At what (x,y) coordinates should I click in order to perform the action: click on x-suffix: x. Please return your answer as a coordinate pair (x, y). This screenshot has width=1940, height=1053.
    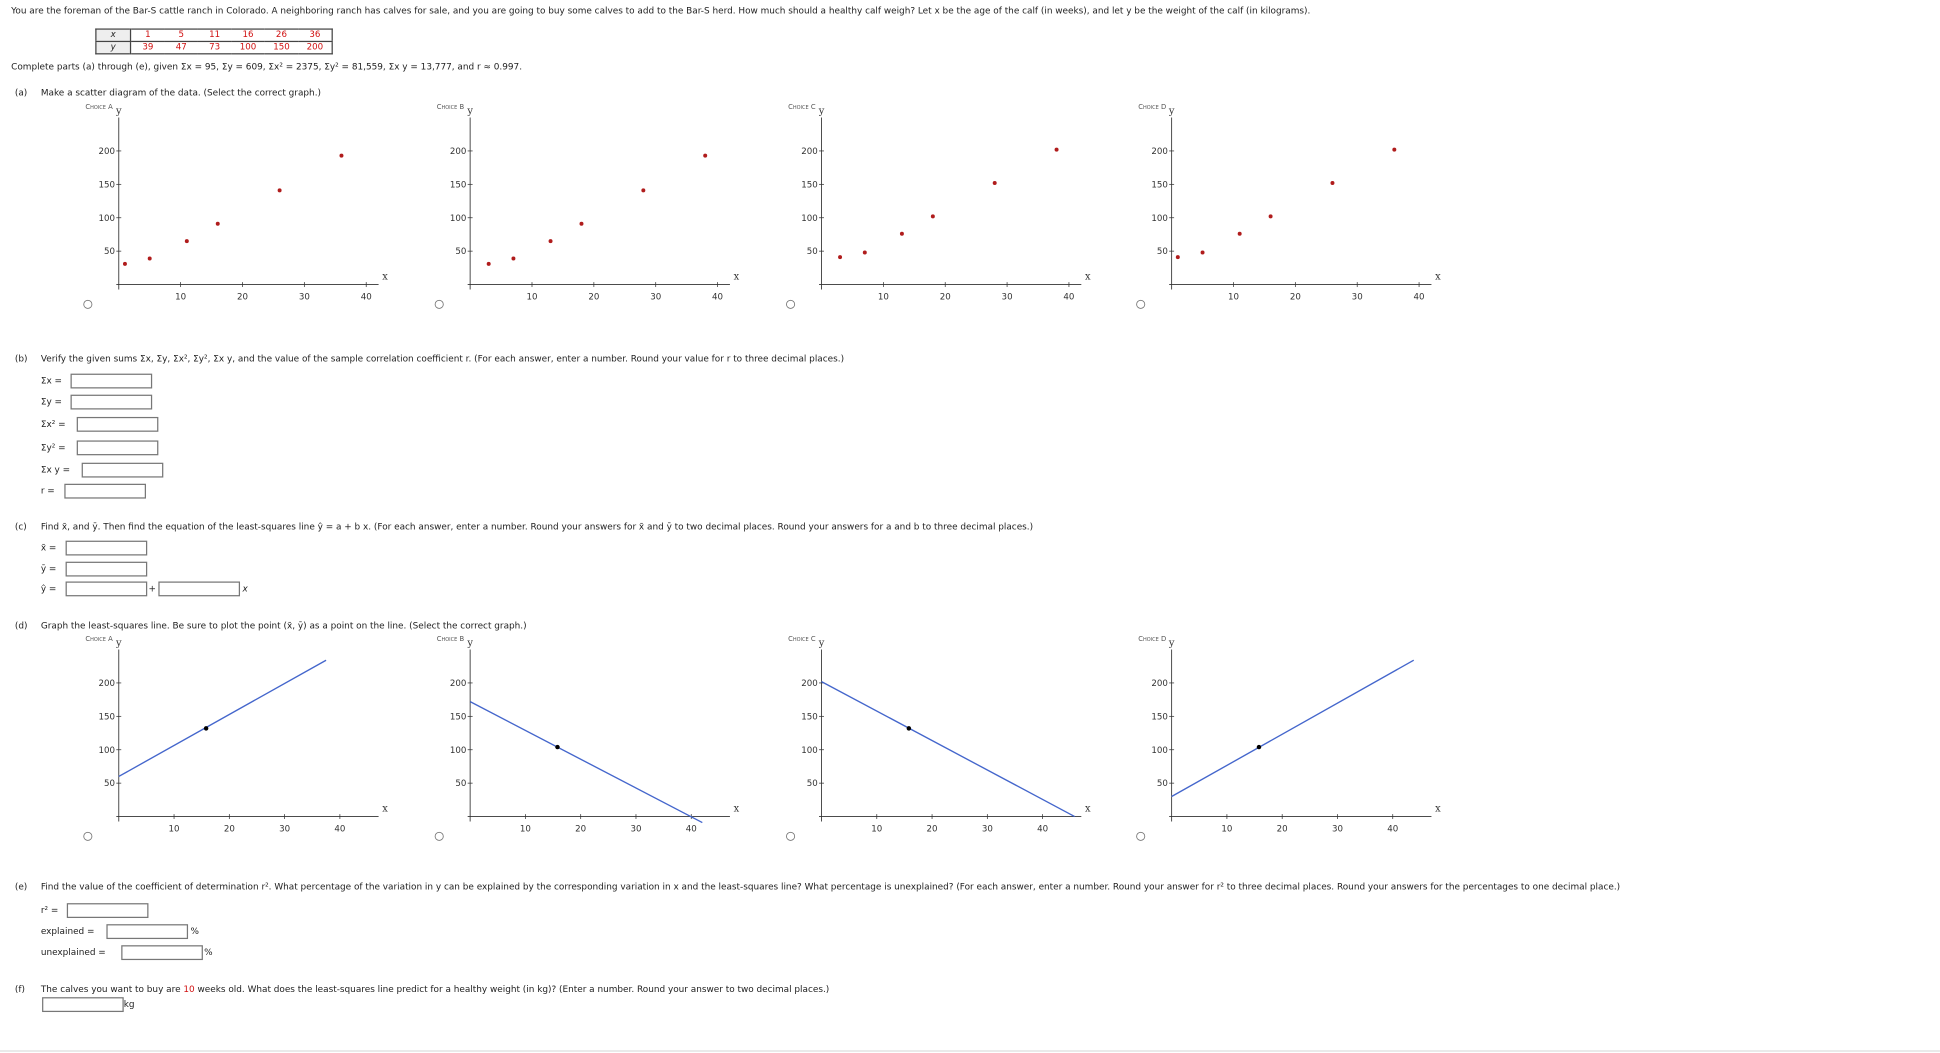
    Looking at the image, I should click on (245, 588).